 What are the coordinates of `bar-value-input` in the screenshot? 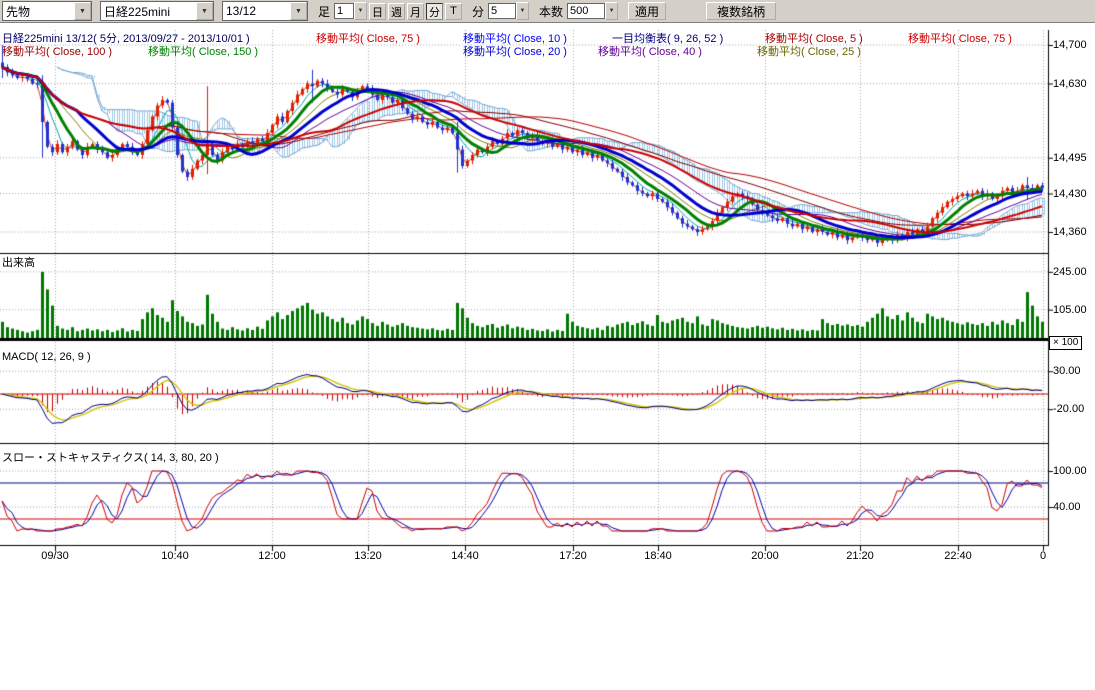 It's located at (344, 11).